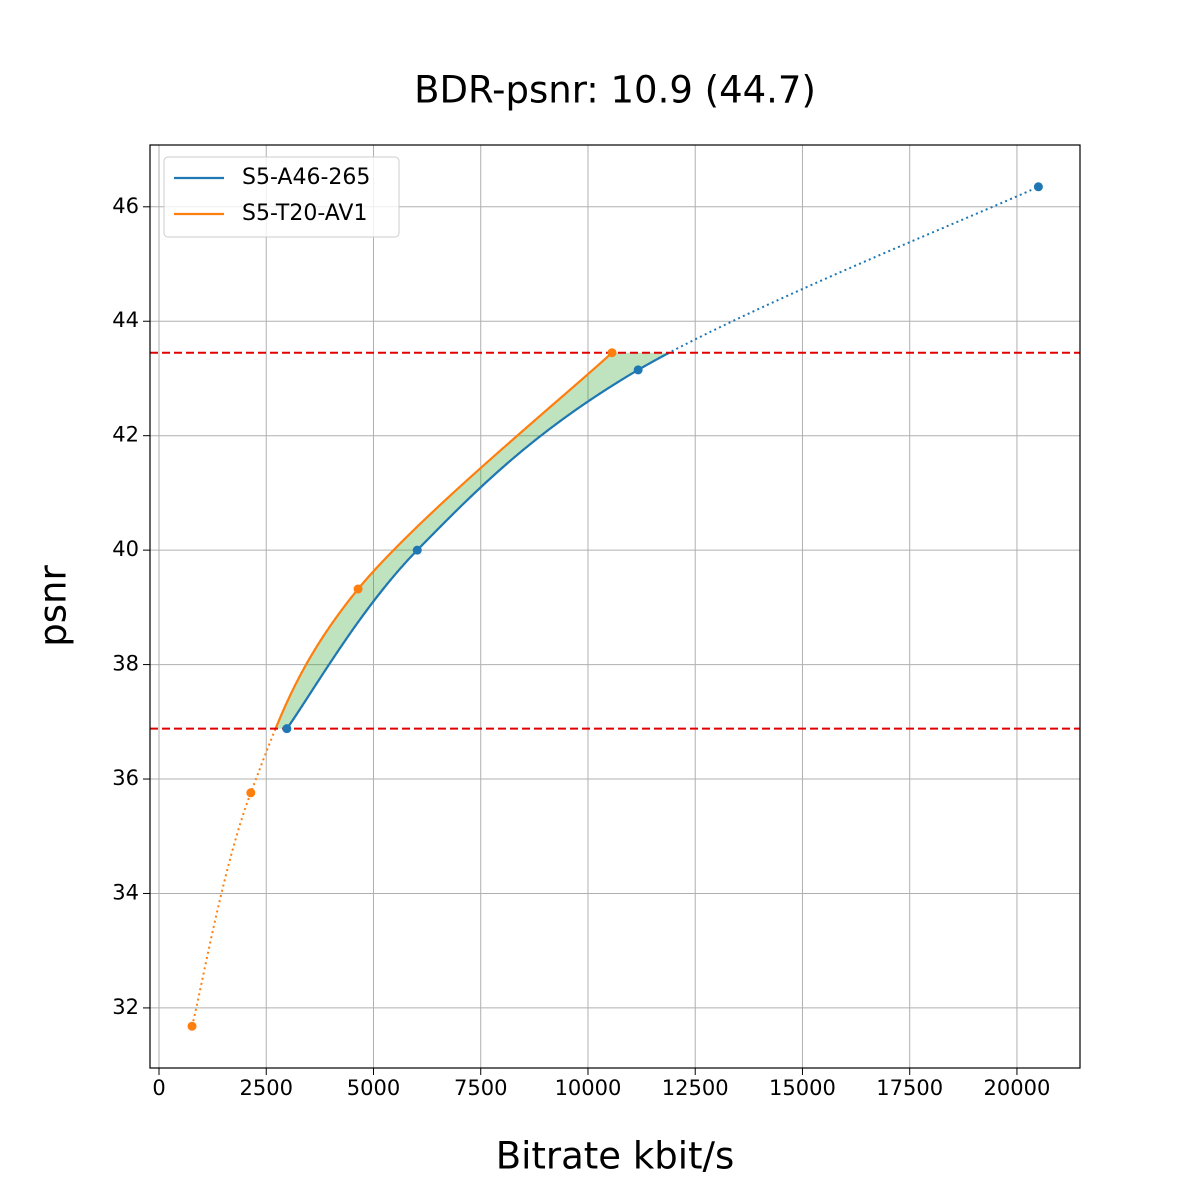  I want to click on bdr-area, so click(472, 540).